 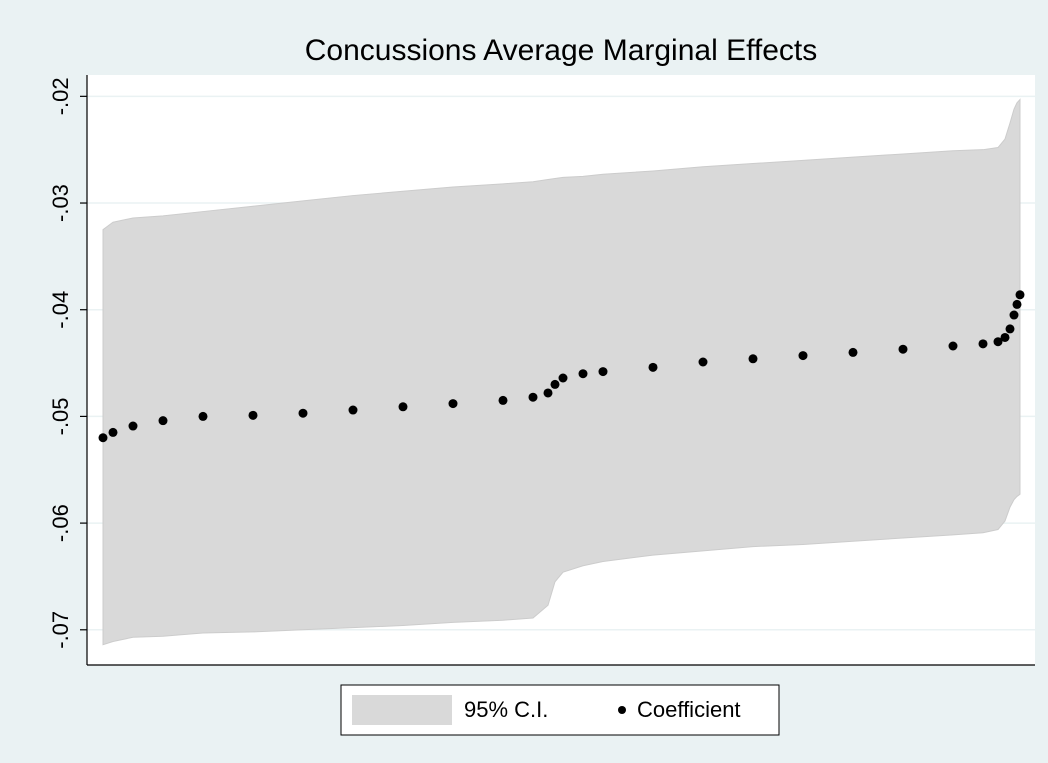 I want to click on legend: 95% C.I. Coefficient, so click(x=546, y=710).